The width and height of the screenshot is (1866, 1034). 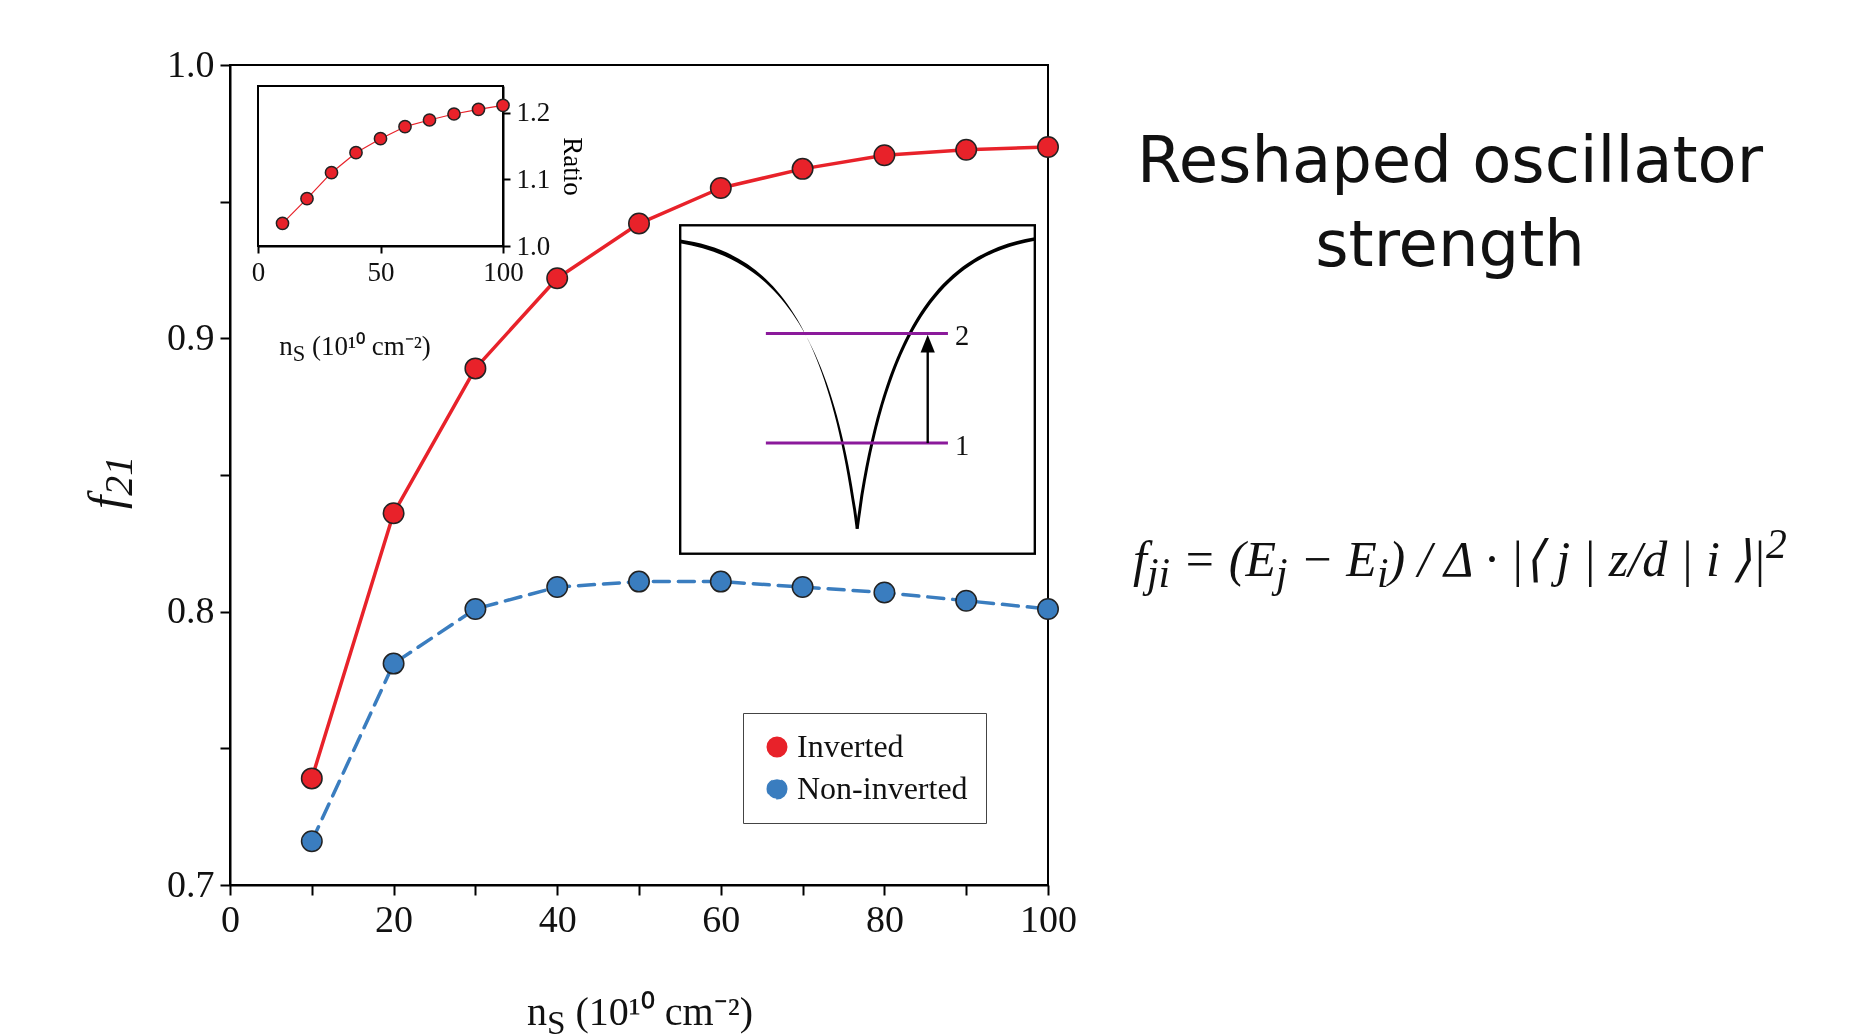 I want to click on y-axis-title: Ratio, so click(x=573, y=166).